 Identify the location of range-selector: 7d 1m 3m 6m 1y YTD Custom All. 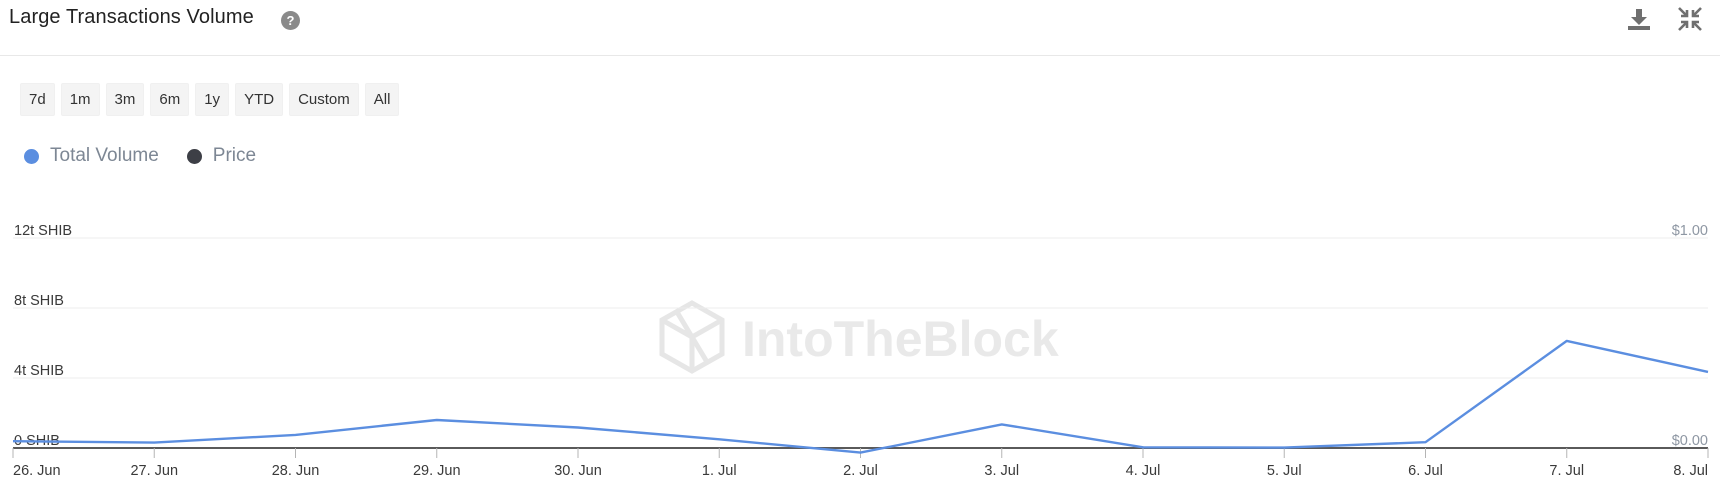
(210, 99).